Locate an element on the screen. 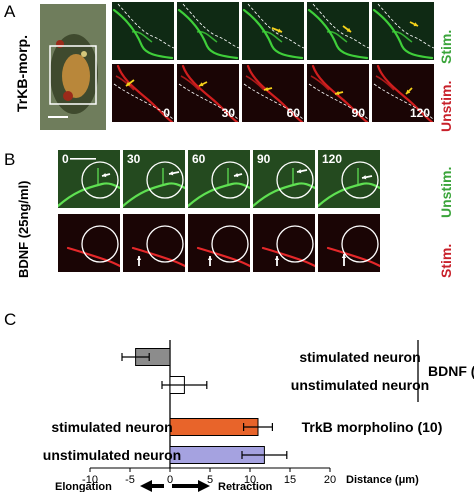  x-tick-label: 0 is located at coordinates (170, 480).